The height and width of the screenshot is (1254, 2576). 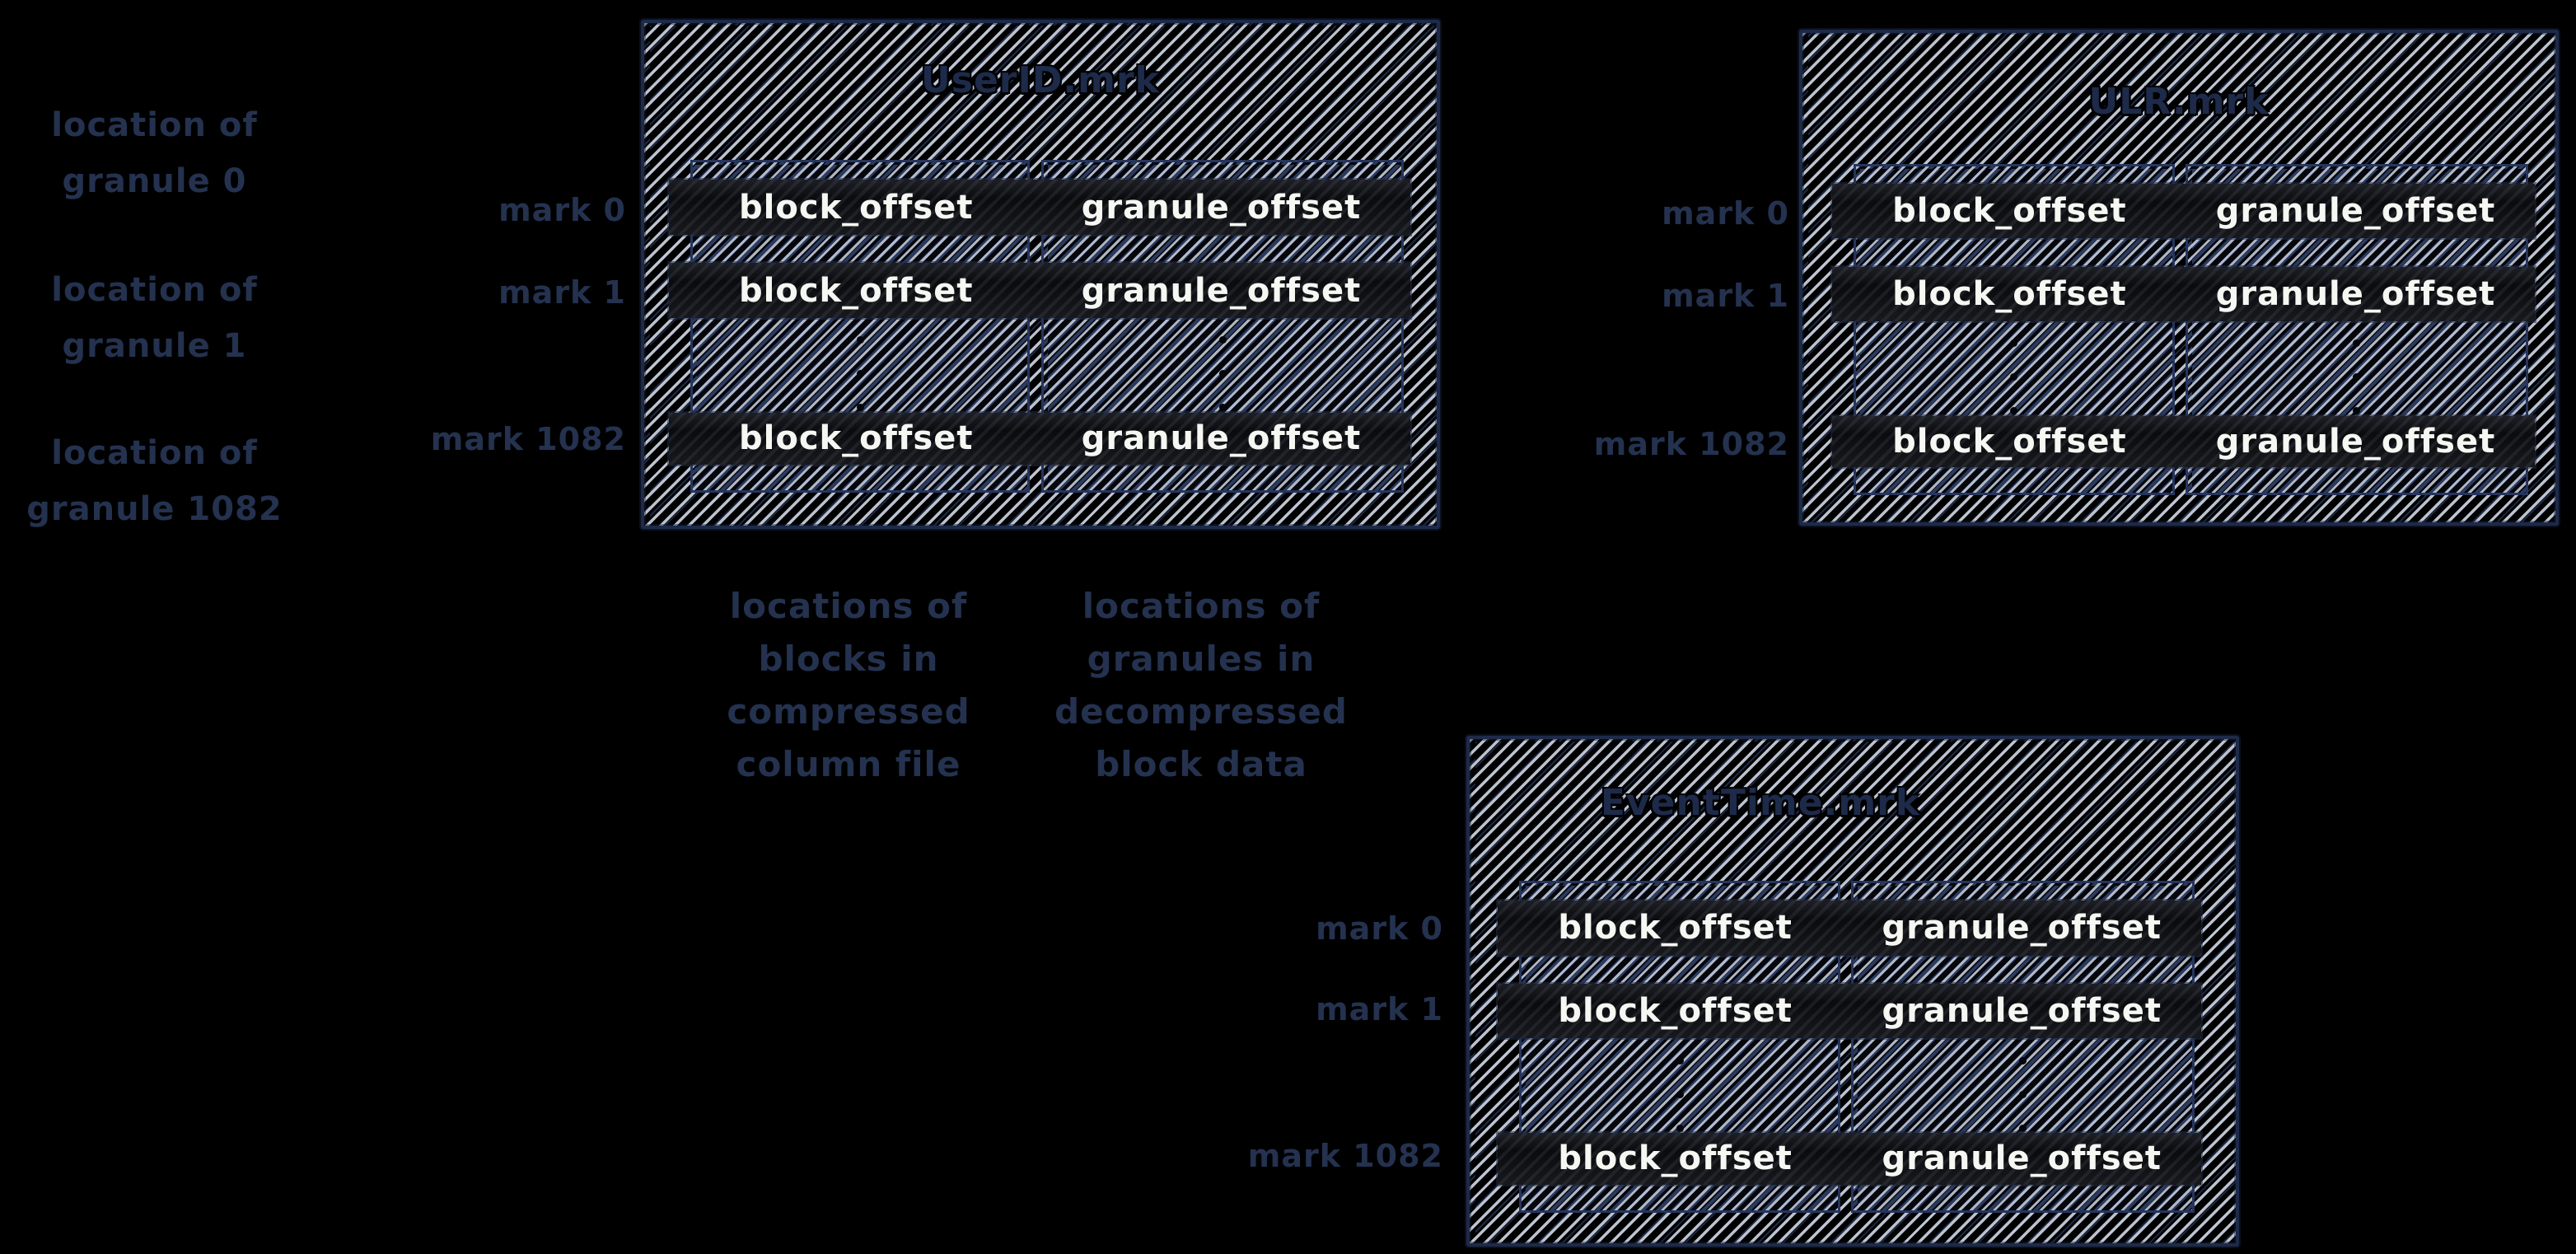 I want to click on side-label-line: granule 0, so click(x=154, y=181).